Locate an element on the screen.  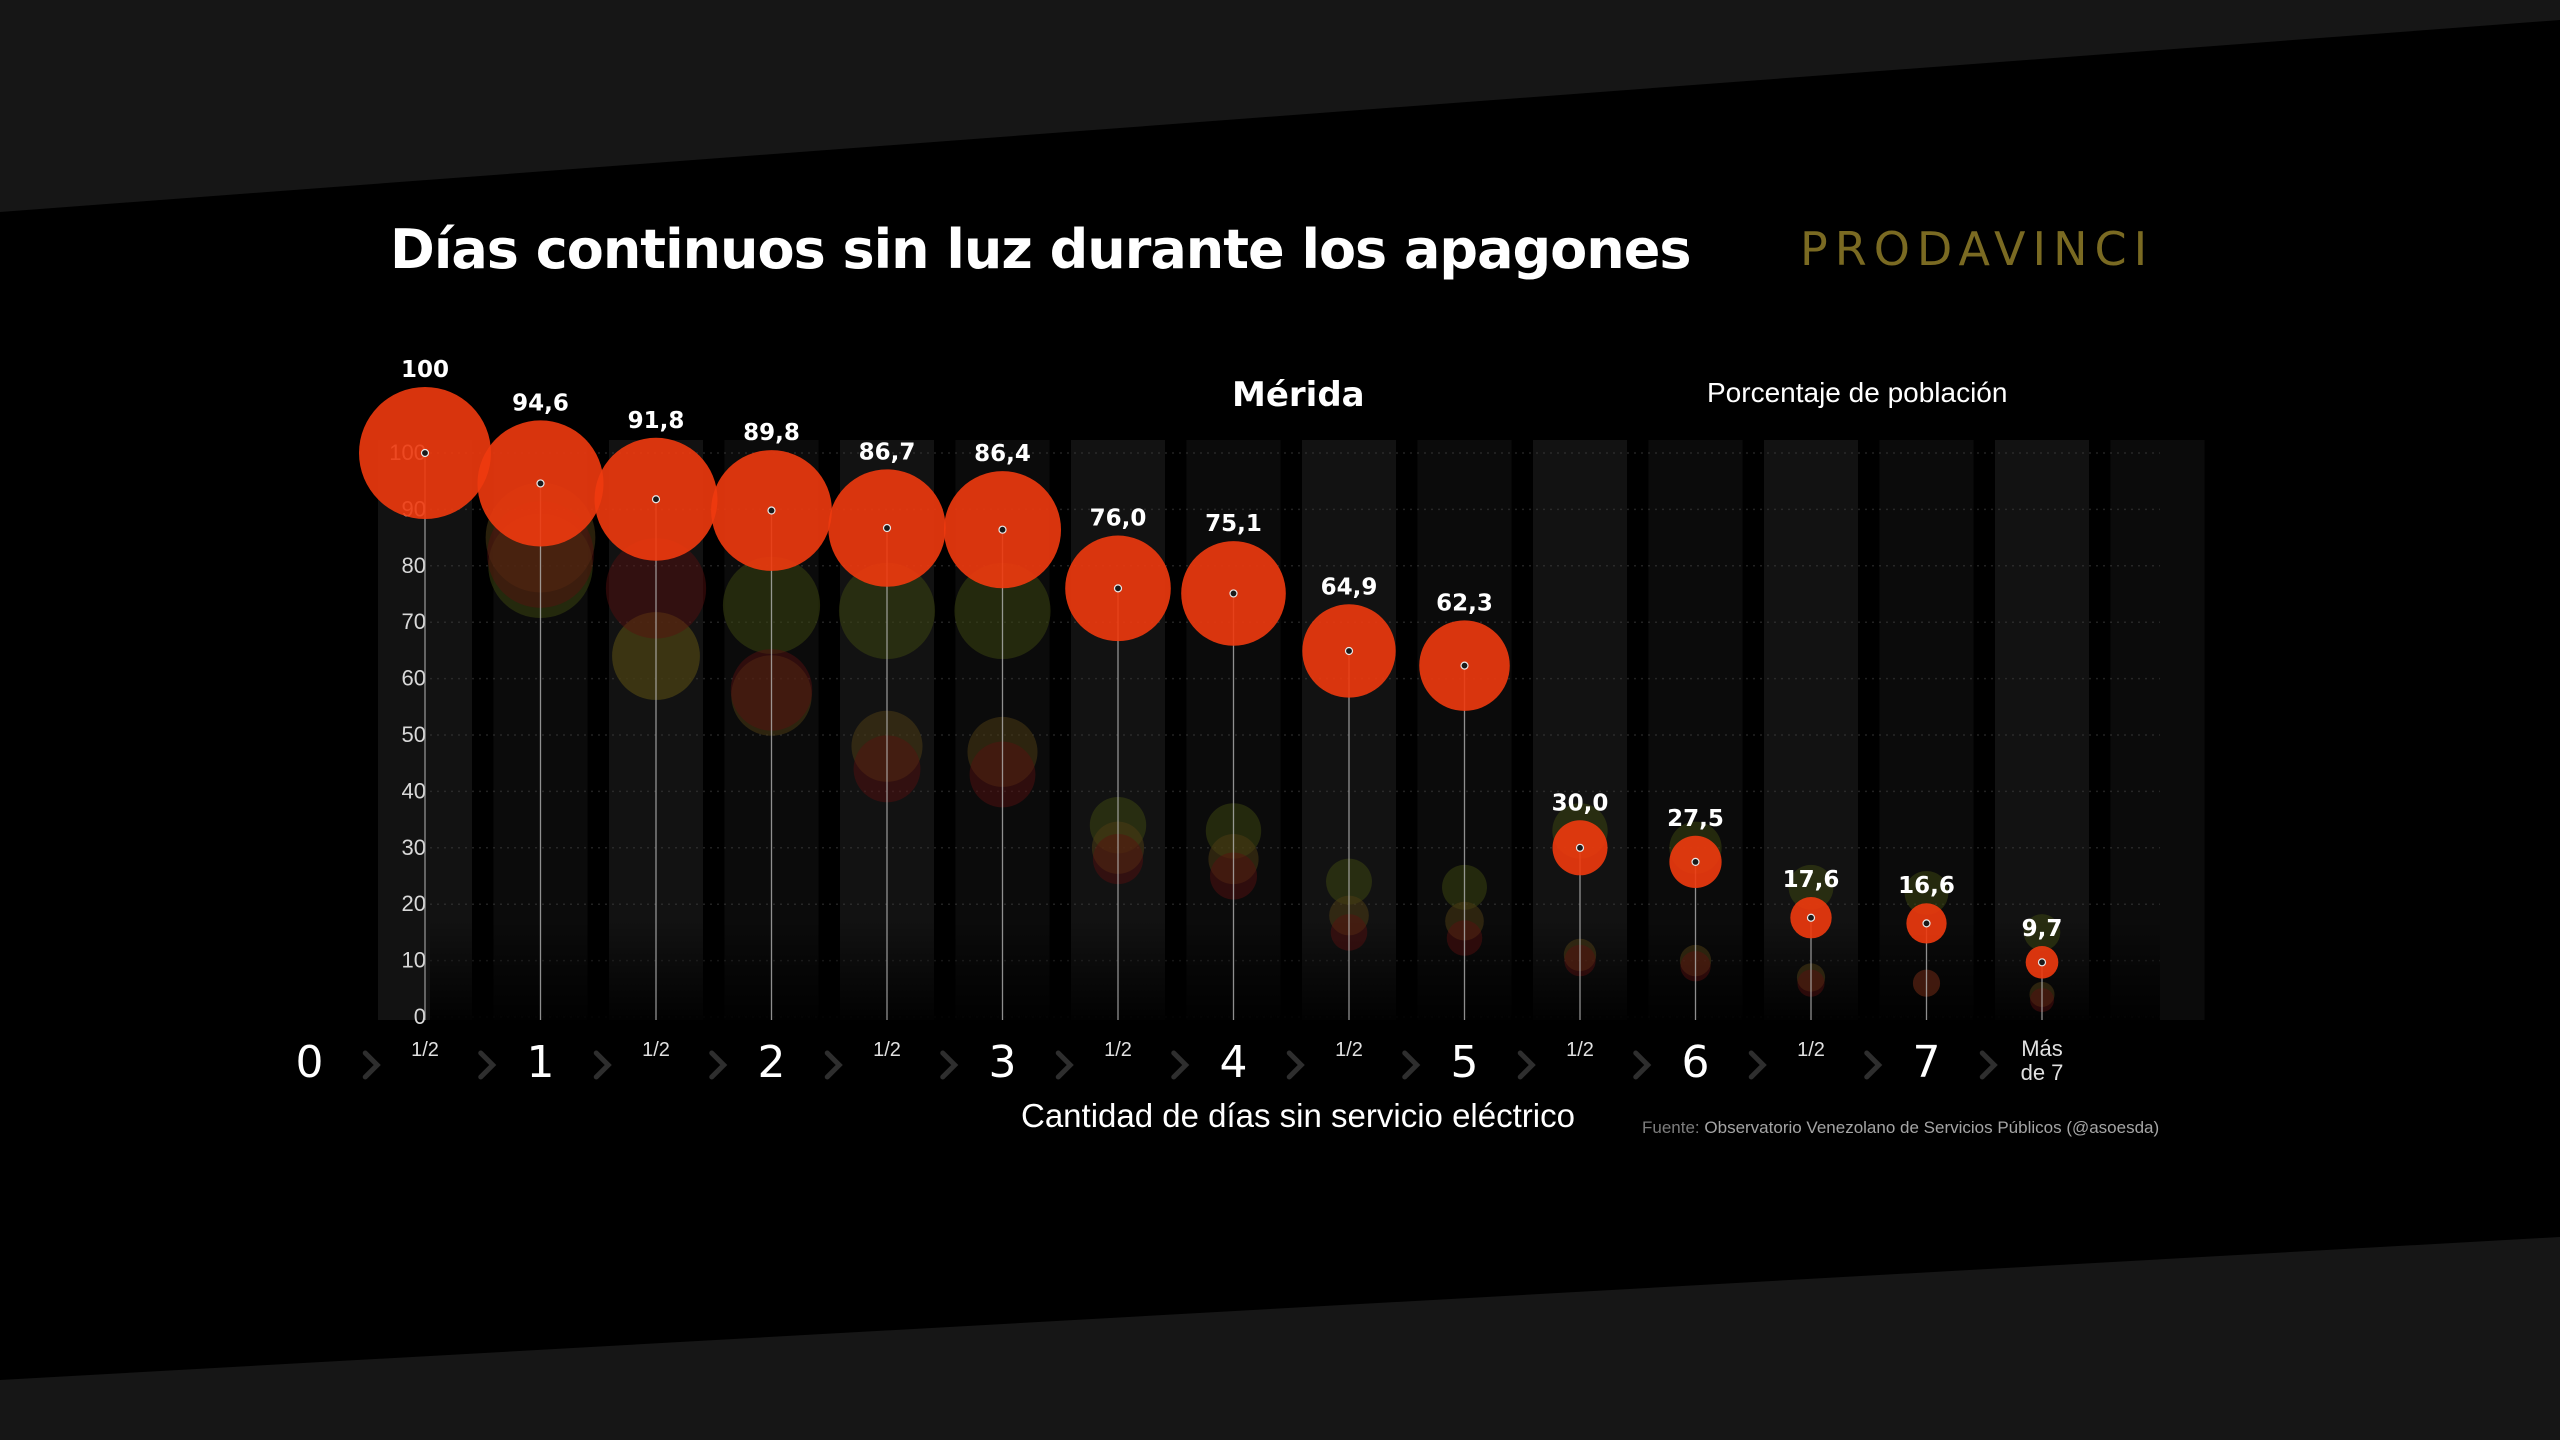
x-axis-label: Cantidad de días sin servicio eléctrico is located at coordinates (1298, 1115).